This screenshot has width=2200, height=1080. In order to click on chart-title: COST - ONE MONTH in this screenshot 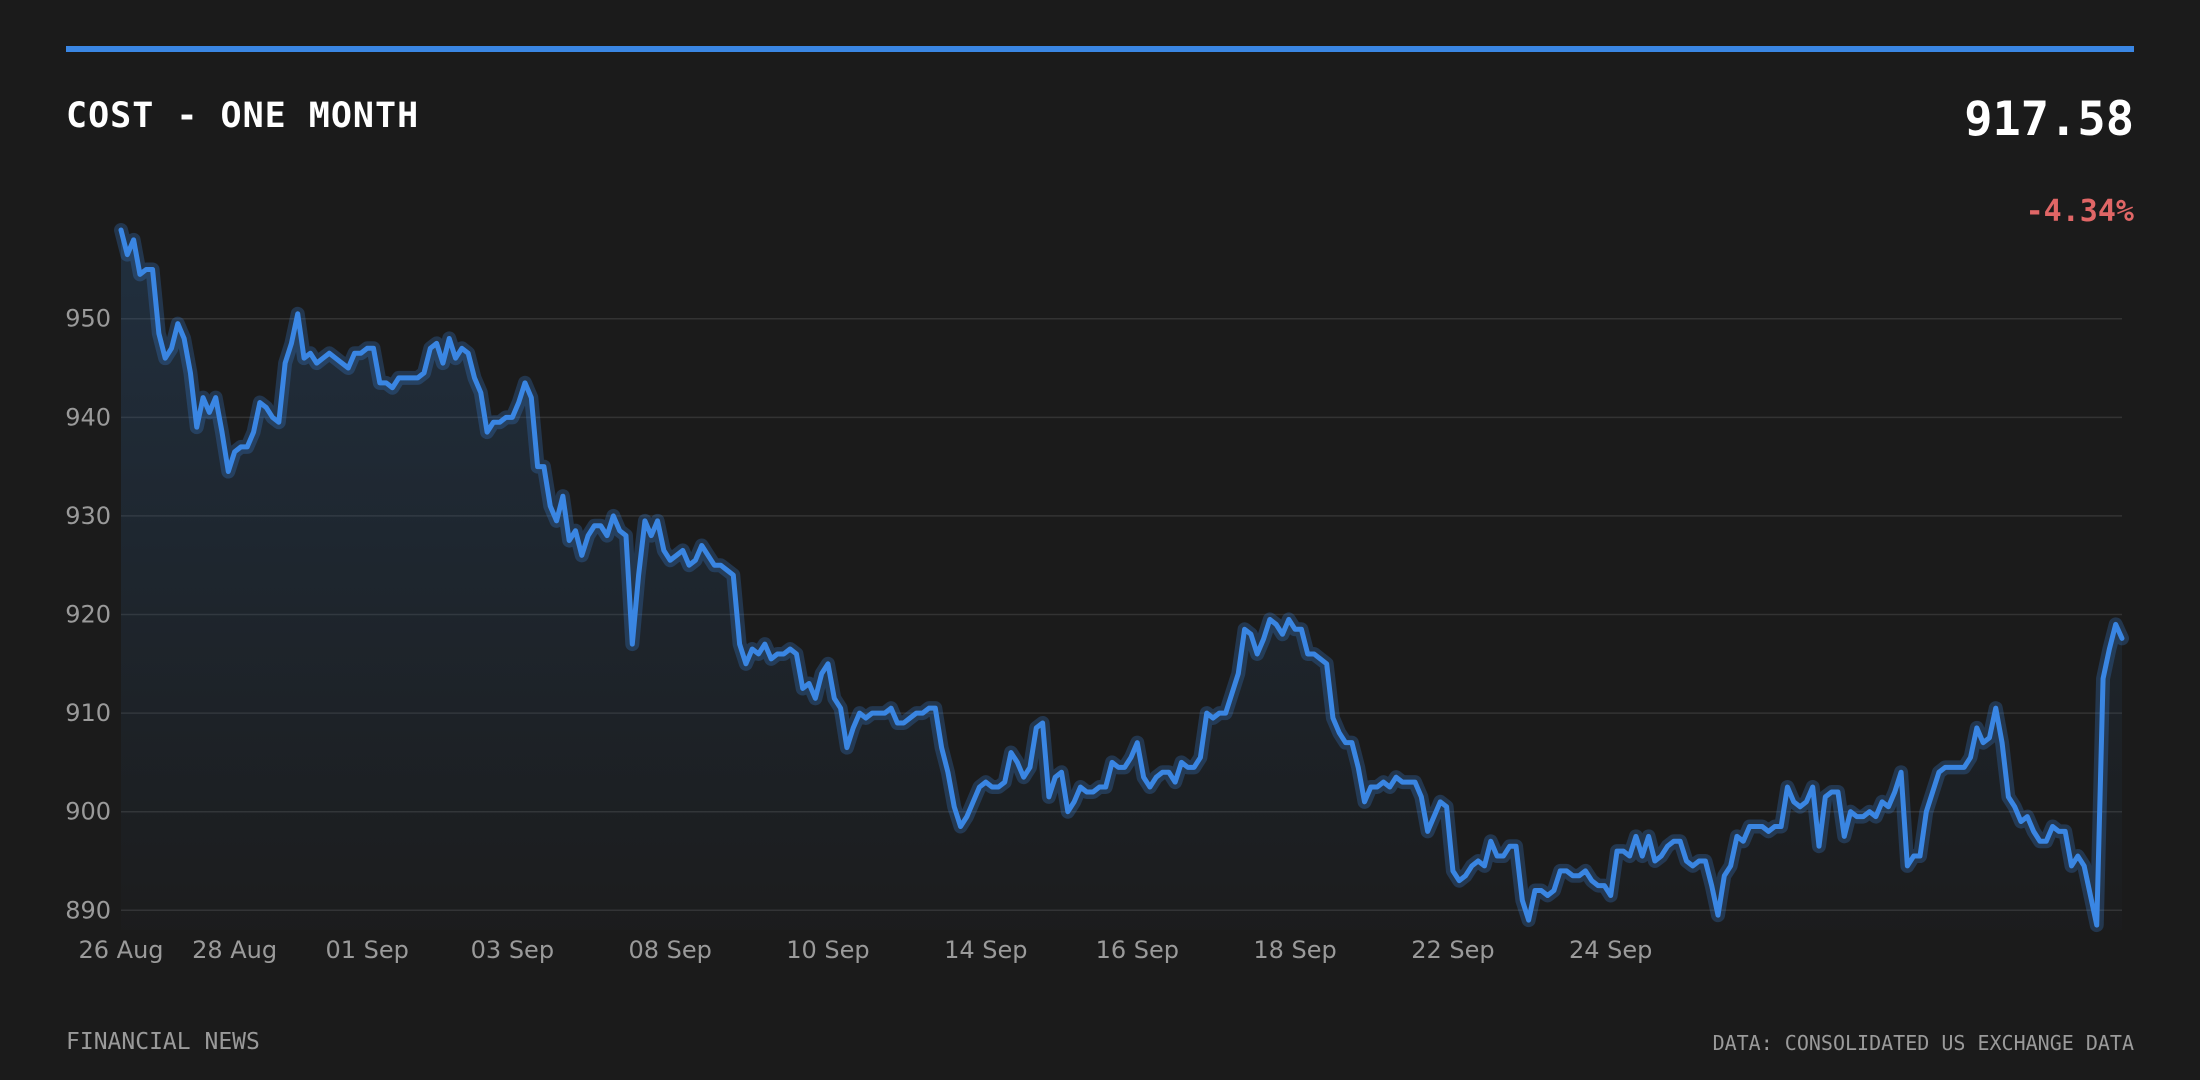, I will do `click(243, 116)`.